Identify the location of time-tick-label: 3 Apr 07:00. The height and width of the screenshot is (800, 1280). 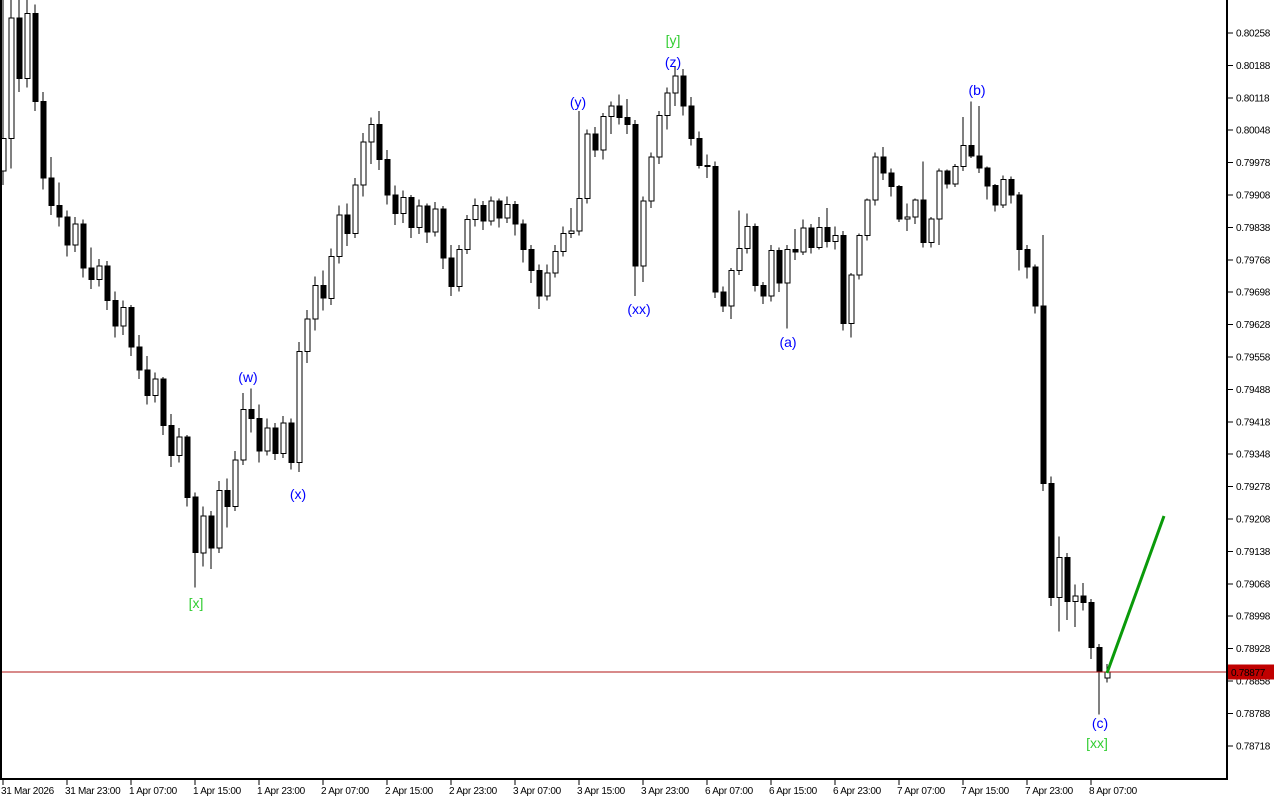
(537, 791).